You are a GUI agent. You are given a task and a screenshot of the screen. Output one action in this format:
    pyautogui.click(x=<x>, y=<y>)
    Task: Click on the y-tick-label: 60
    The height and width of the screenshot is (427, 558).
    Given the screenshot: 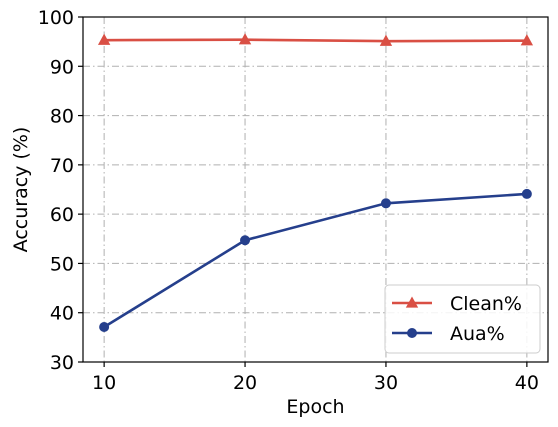 What is the action you would take?
    pyautogui.click(x=62, y=215)
    